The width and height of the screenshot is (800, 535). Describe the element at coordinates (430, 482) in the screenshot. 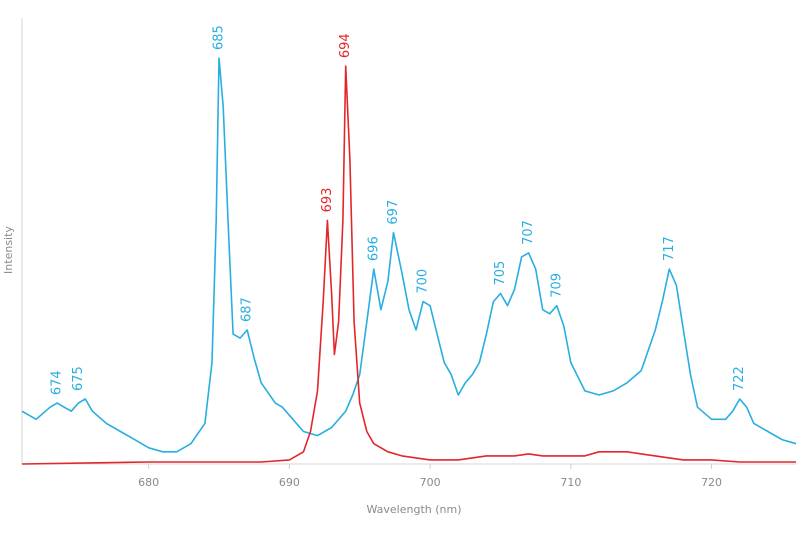

I see `x-tick-label: 700` at that location.